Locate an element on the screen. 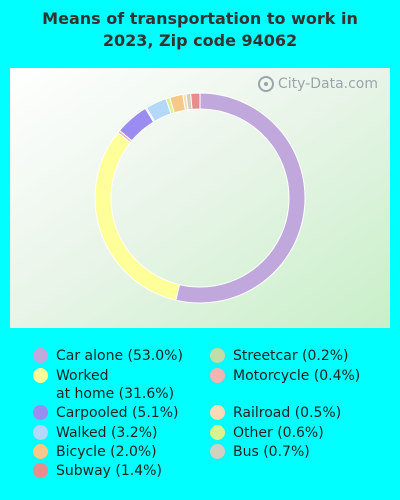  legend-label: Motorcycle (0.4%) is located at coordinates (297, 376).